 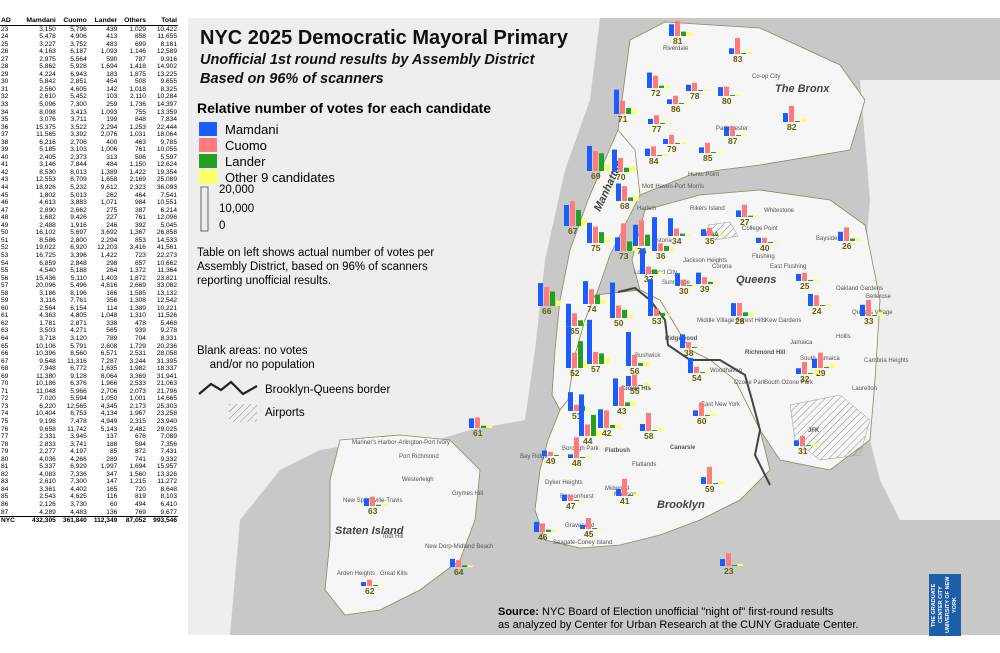 I want to click on table-cell: 11,526, so click(x=167, y=316).